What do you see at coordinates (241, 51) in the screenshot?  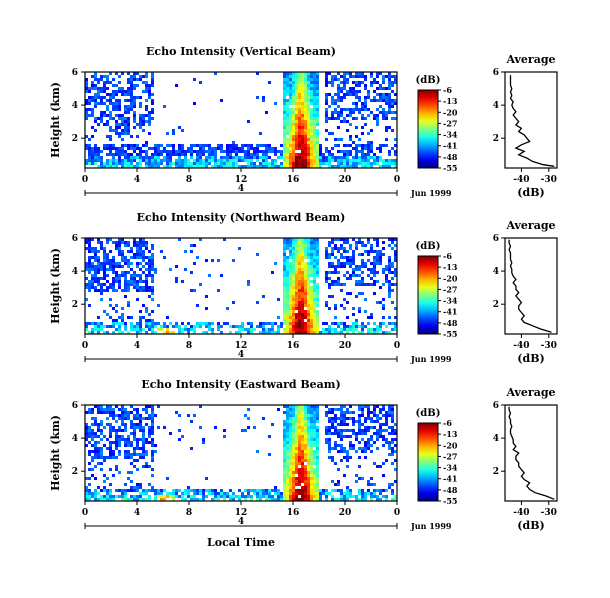 I see `panel-title: Echo Intensity (Vertical Beam)` at bounding box center [241, 51].